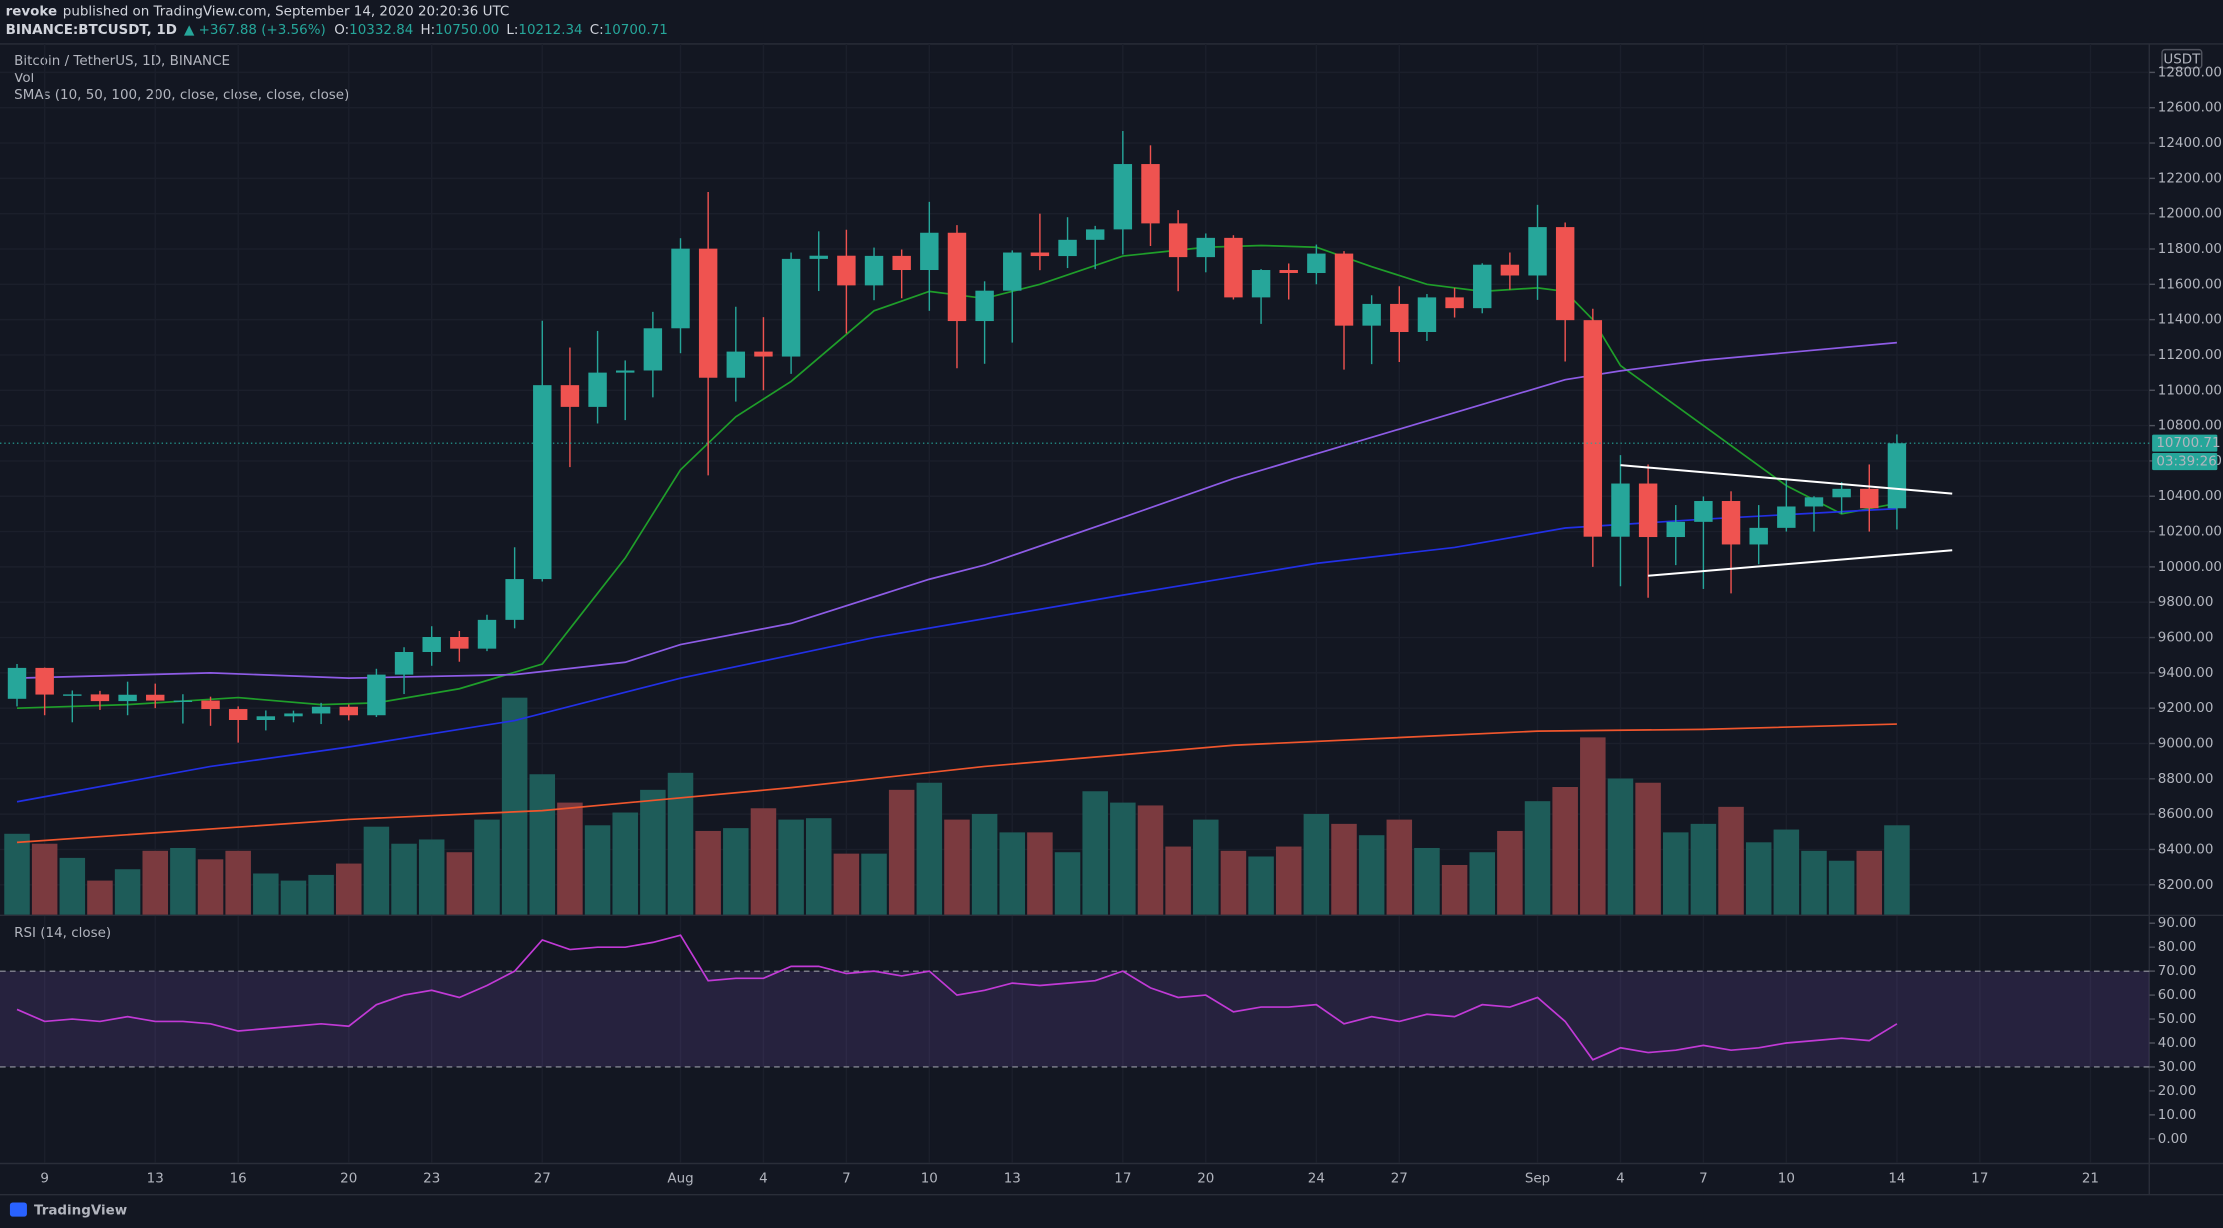 The width and height of the screenshot is (2223, 1228). I want to click on symbol: BINANCE:BTCUSDT, 1D, so click(91, 30).